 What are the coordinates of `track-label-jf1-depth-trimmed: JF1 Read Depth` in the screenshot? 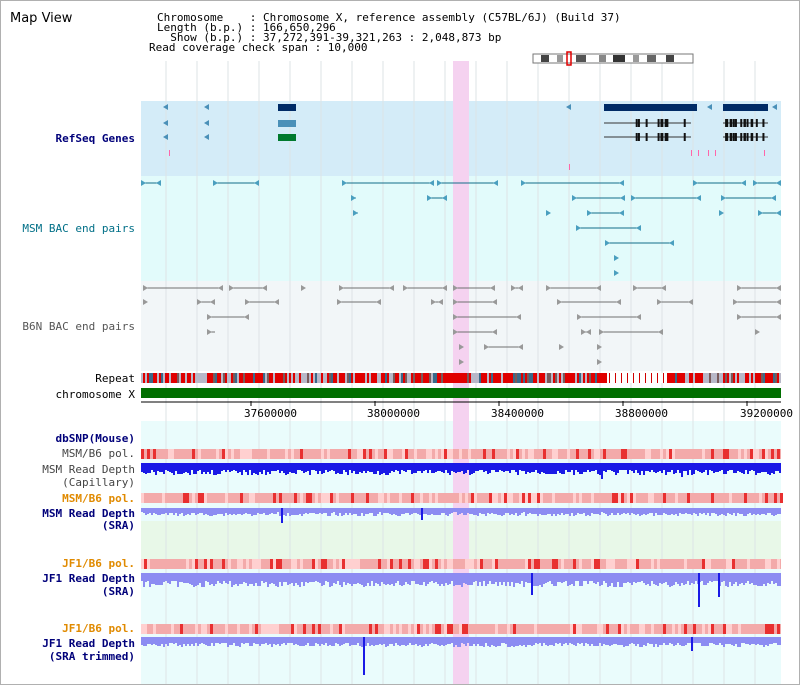 It's located at (88, 643).